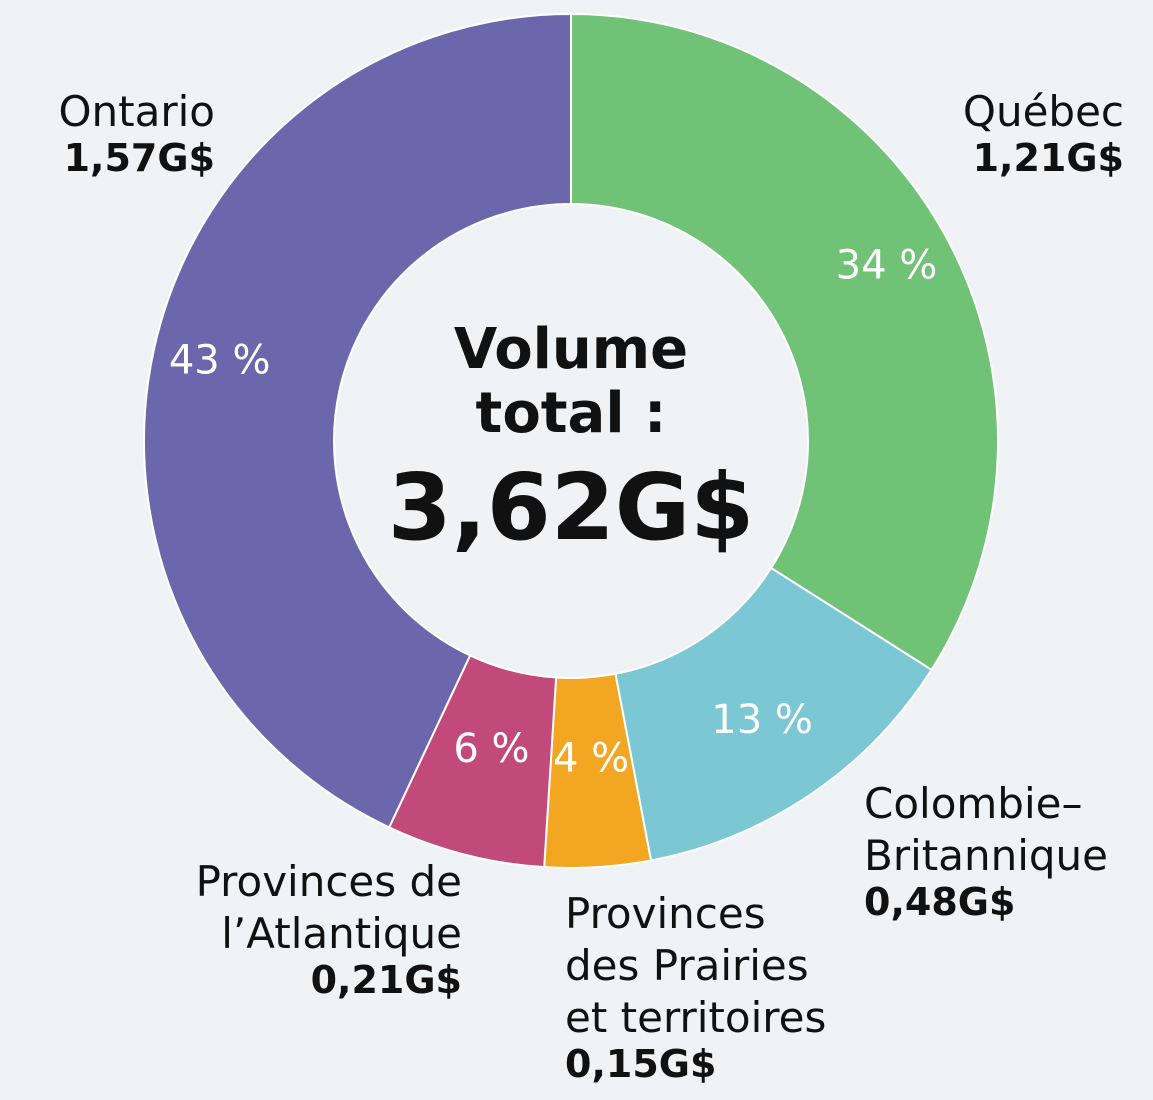 The image size is (1153, 1100). What do you see at coordinates (136, 111) in the screenshot?
I see `category-label: Ontario` at bounding box center [136, 111].